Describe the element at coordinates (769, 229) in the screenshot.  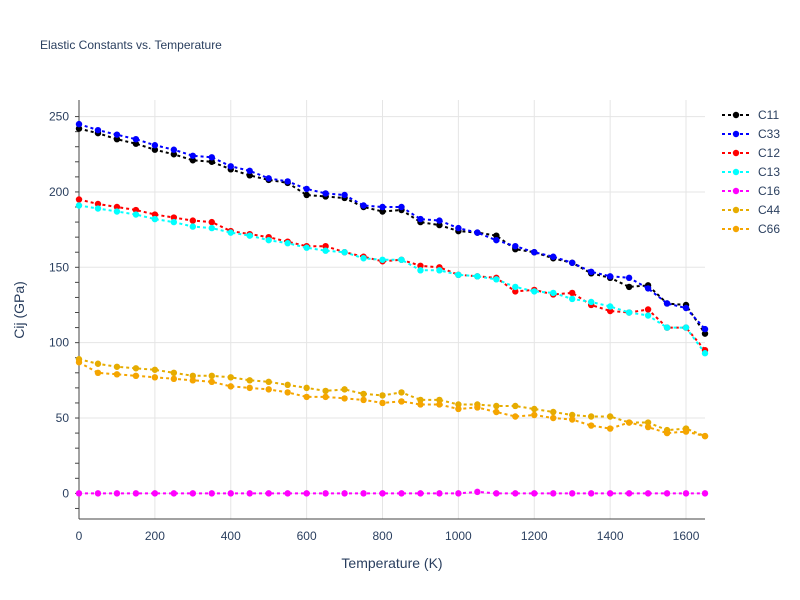
I see `legend-label: C66` at that location.